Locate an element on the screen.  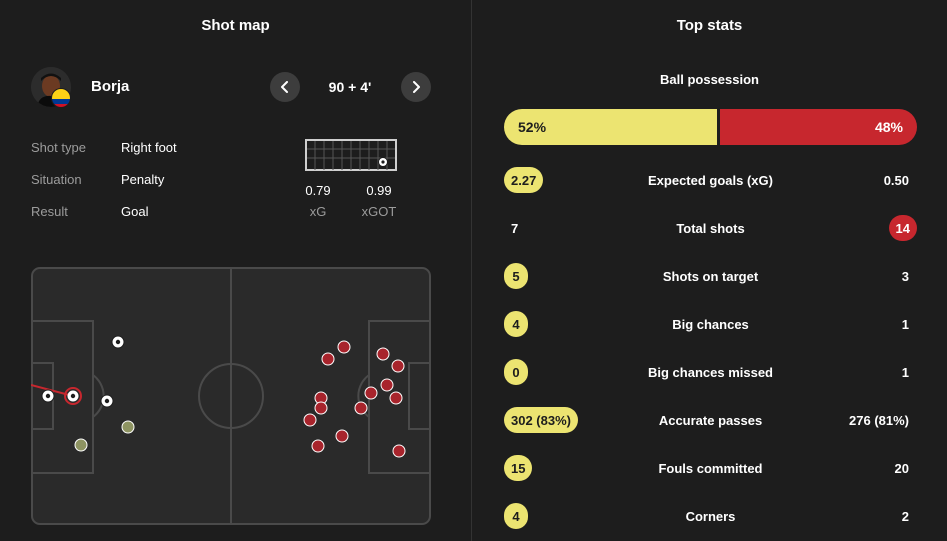
xg-value: 0.79 is located at coordinates (318, 190).